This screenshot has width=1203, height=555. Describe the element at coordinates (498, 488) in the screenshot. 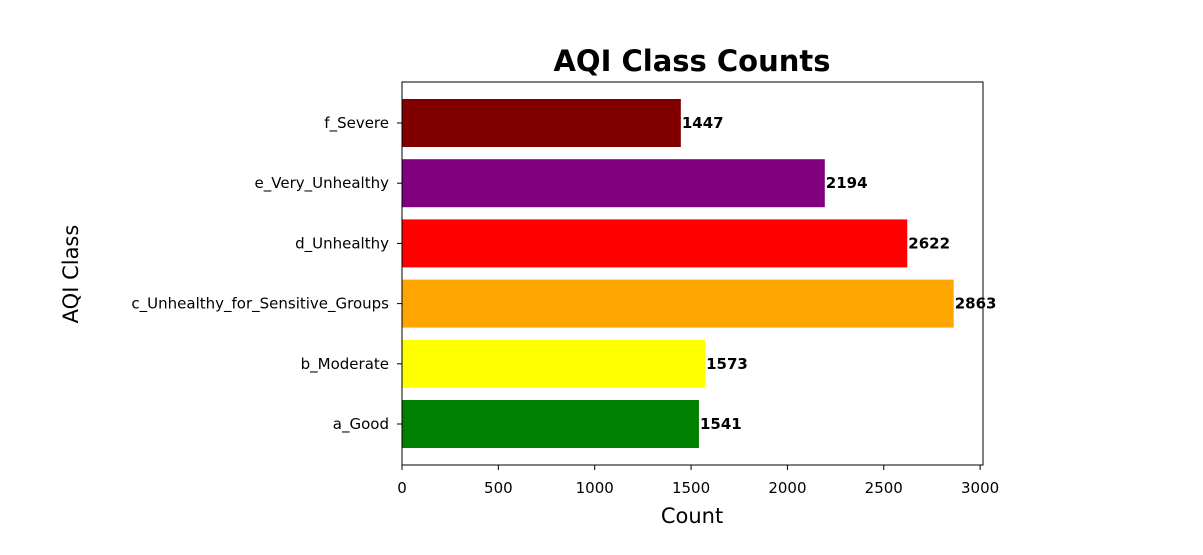

I see `x-tick-label-500: 500` at that location.